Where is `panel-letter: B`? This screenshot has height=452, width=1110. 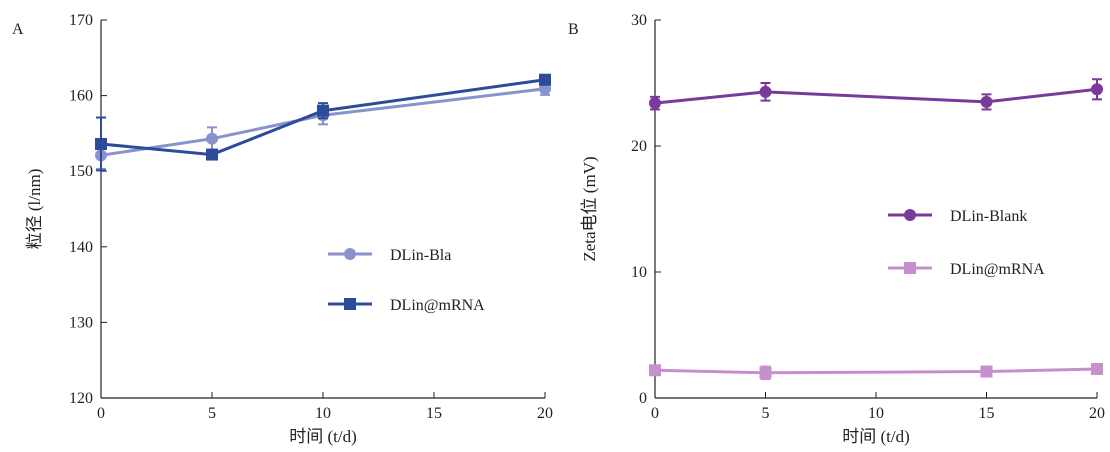 panel-letter: B is located at coordinates (573, 29).